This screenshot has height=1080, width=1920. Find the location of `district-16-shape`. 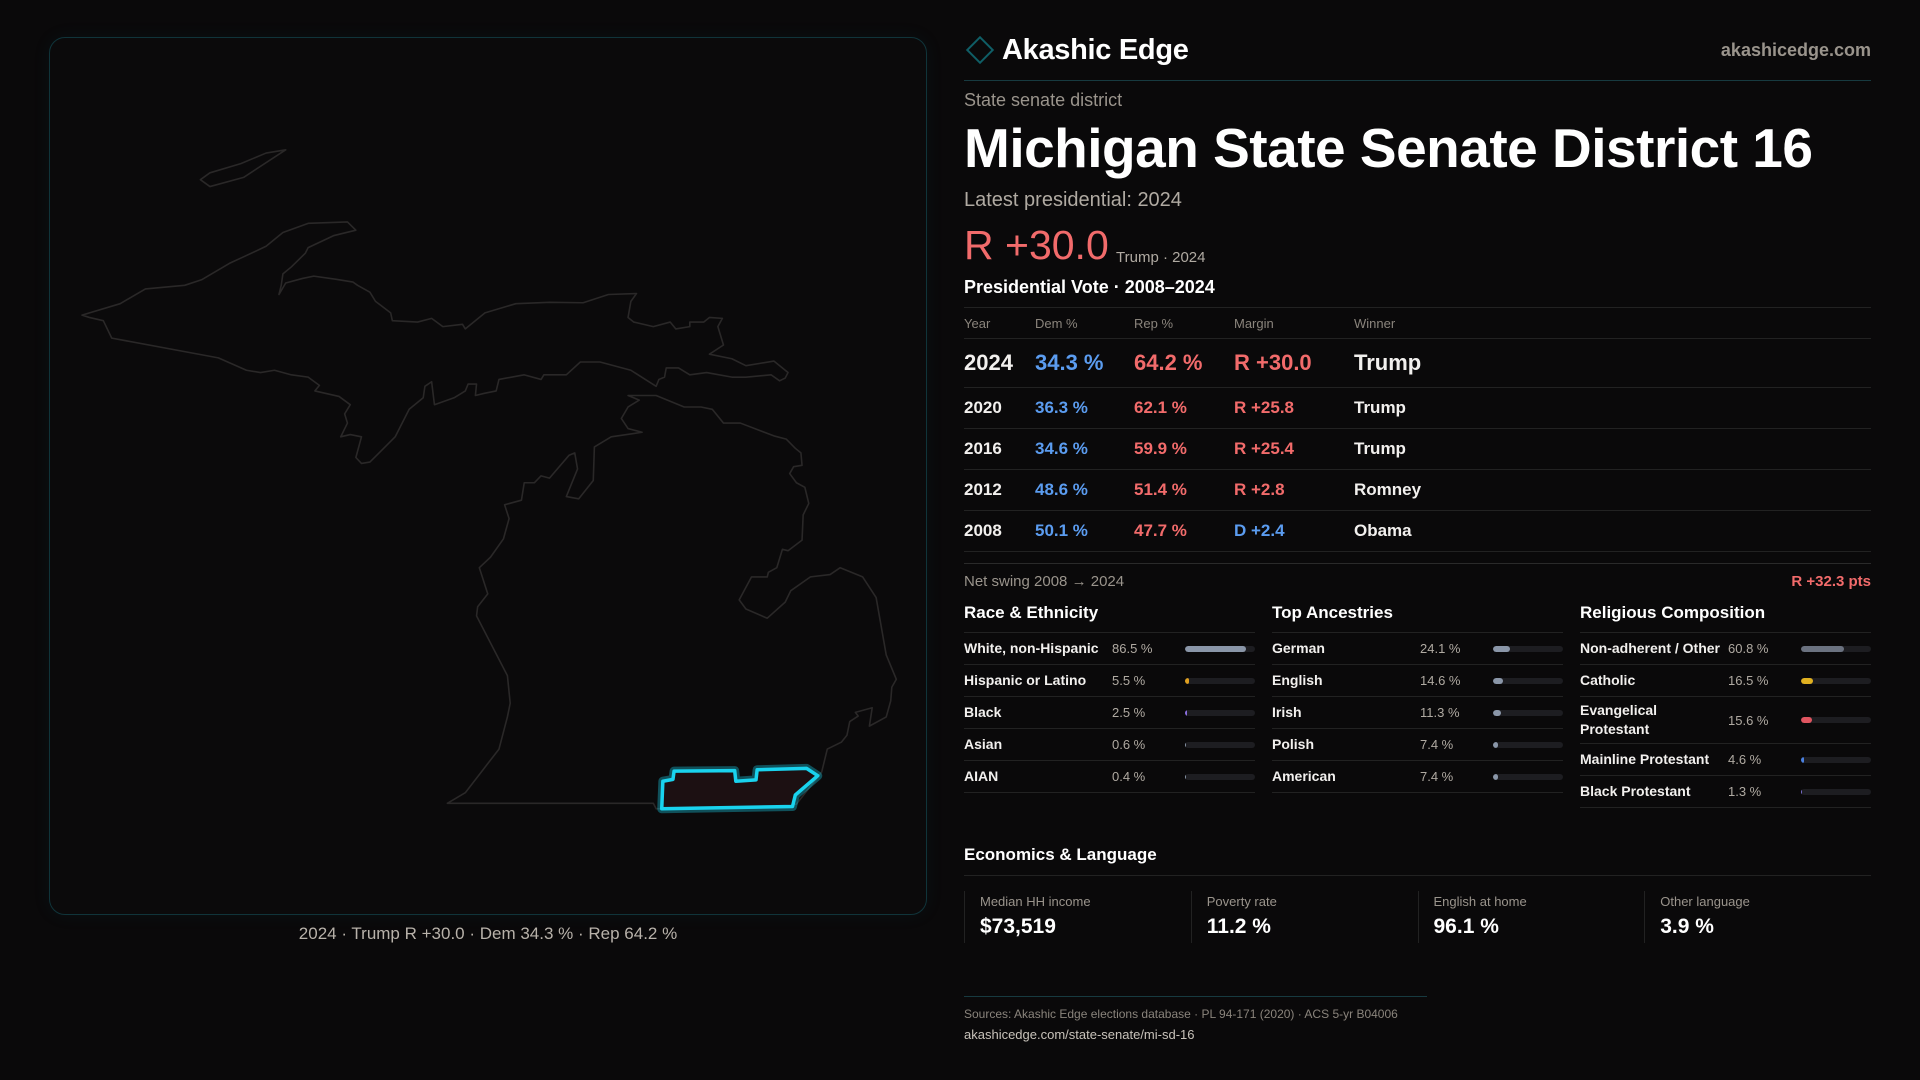

district-16-shape is located at coordinates (740, 788).